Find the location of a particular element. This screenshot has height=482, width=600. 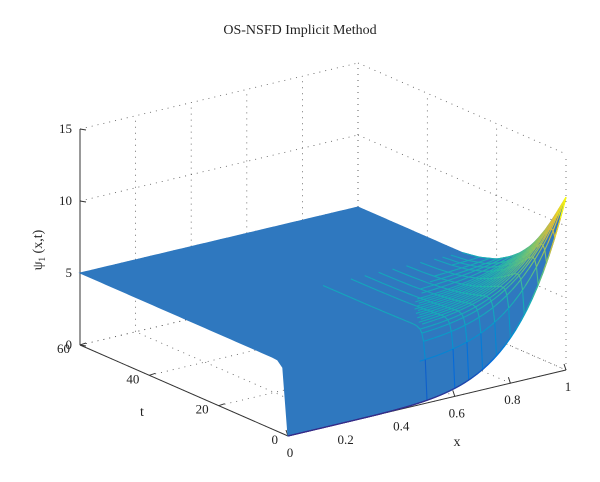

z-tick-label: 5 is located at coordinates (69, 272).